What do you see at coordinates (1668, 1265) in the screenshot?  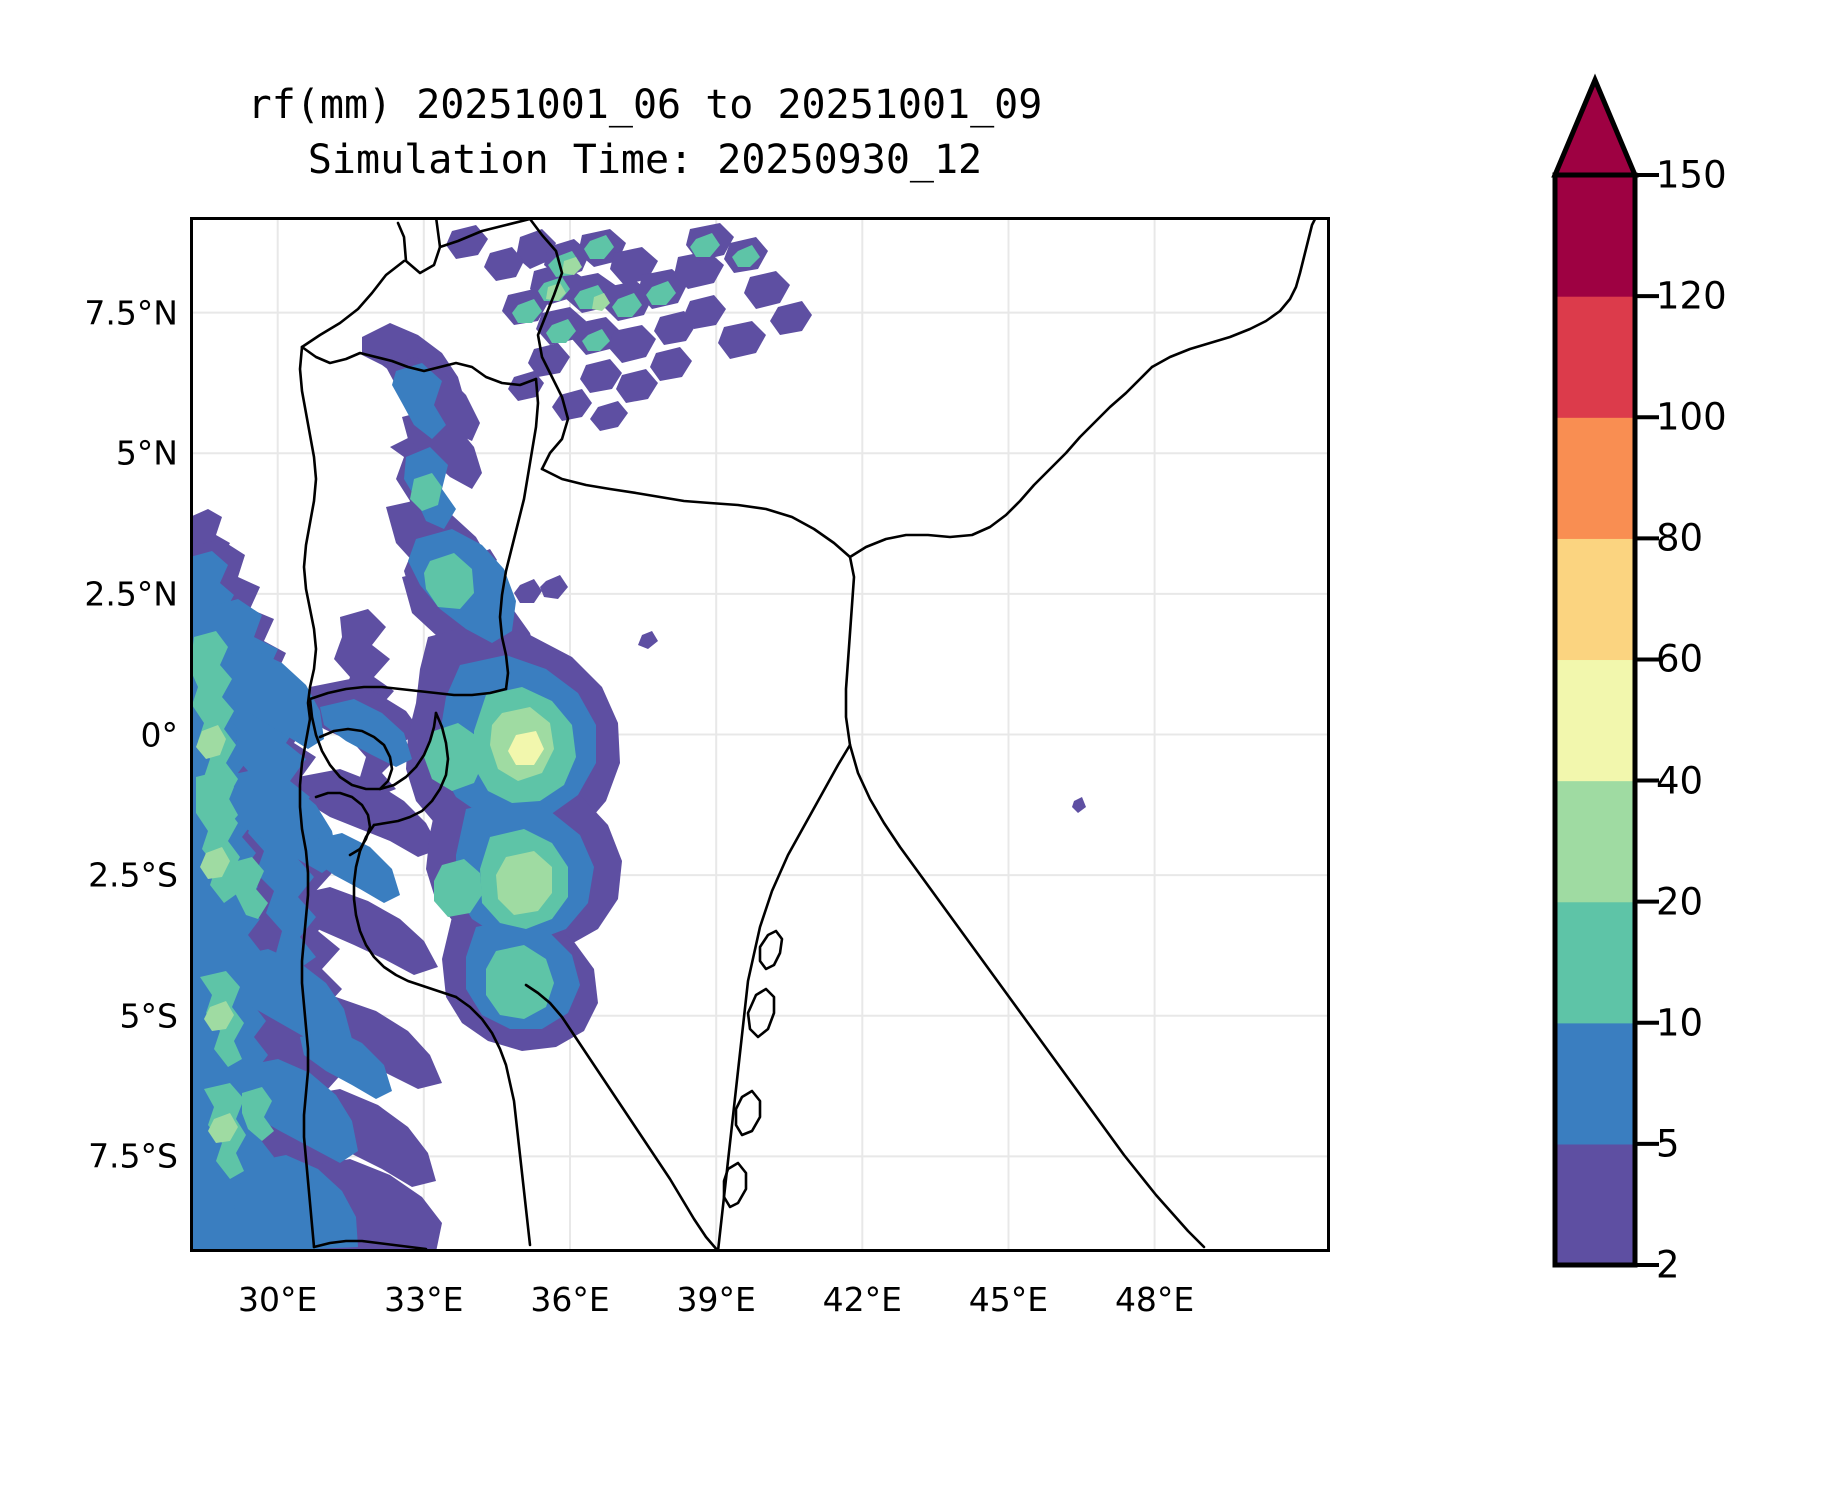 I see `colorbar-tick-label: 2` at bounding box center [1668, 1265].